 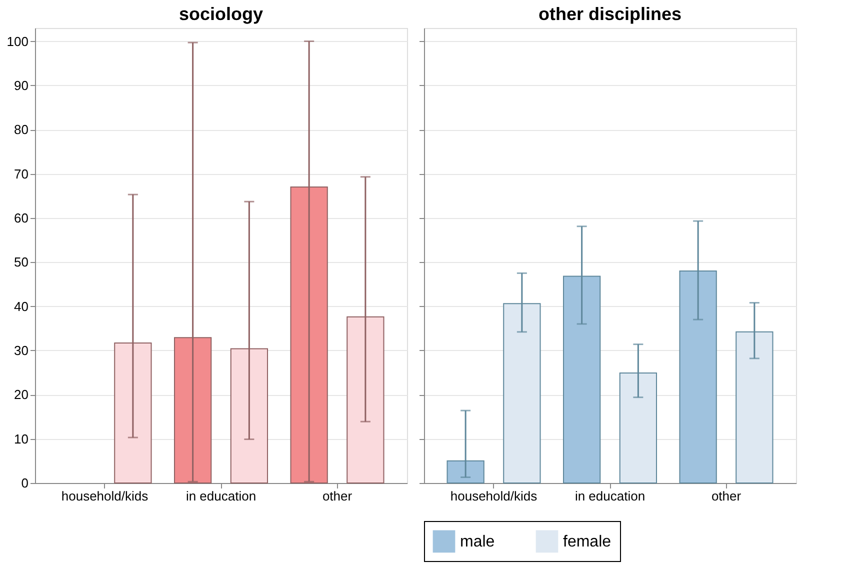 What do you see at coordinates (21, 438) in the screenshot?
I see `y-tick-label: 10` at bounding box center [21, 438].